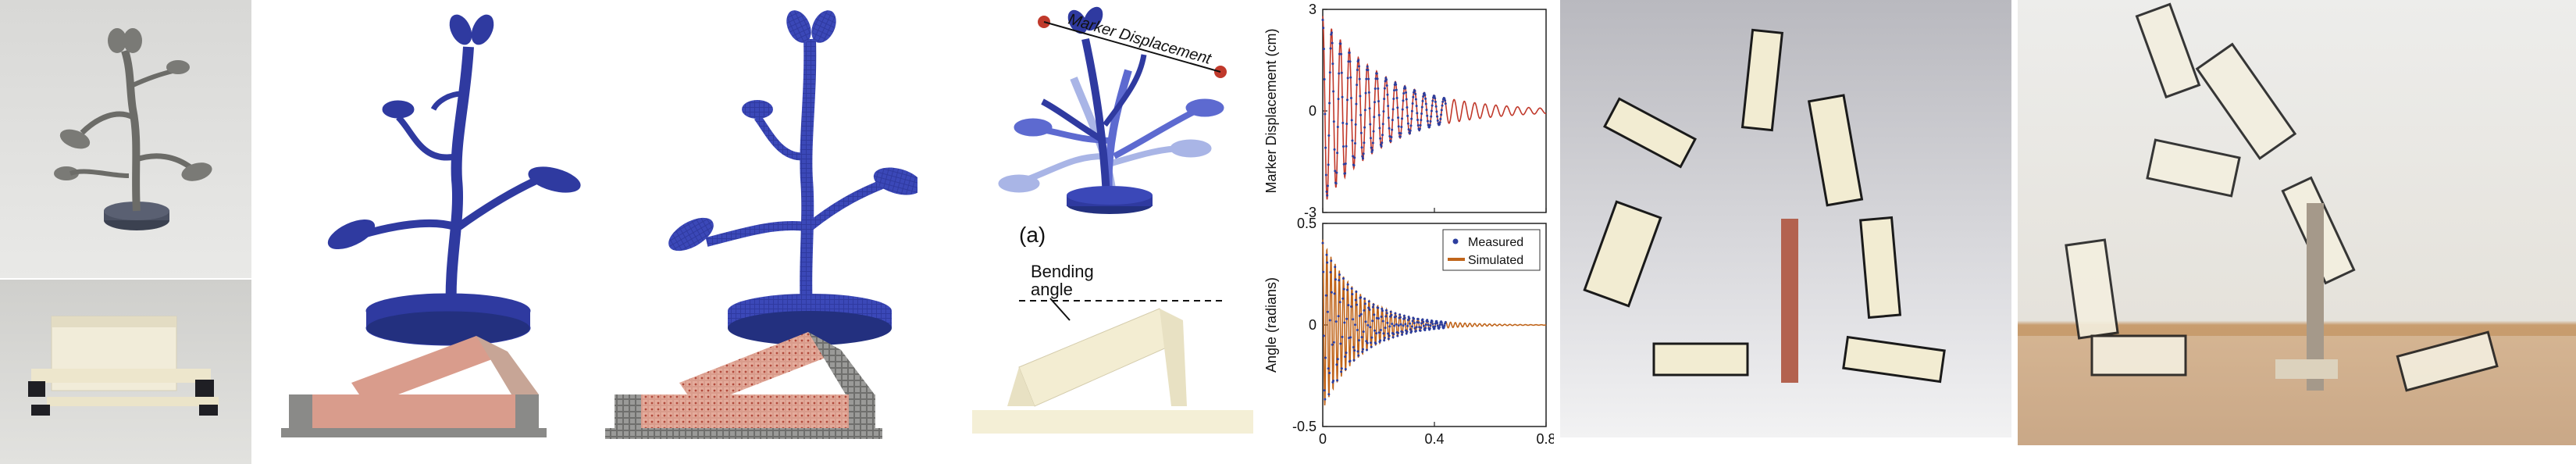 The height and width of the screenshot is (464, 2576). I want to click on plant-photo, so click(133, 129).